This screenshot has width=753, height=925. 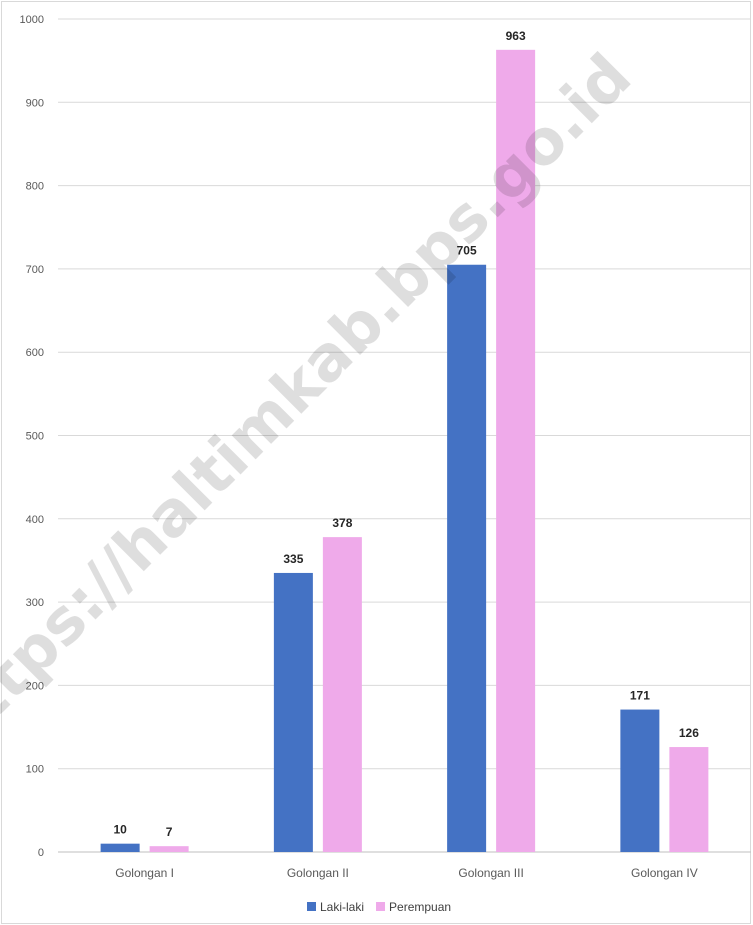 I want to click on legend-label: Laki-laki, so click(x=342, y=907).